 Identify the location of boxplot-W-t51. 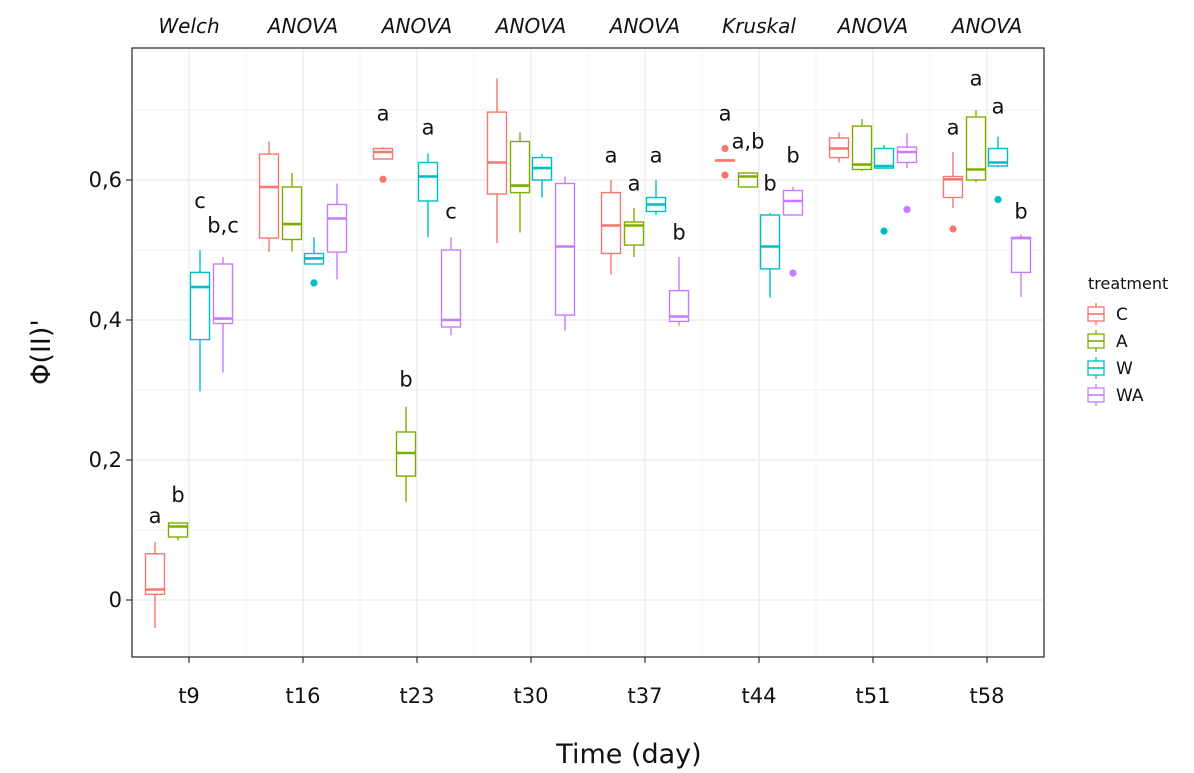
(884, 190).